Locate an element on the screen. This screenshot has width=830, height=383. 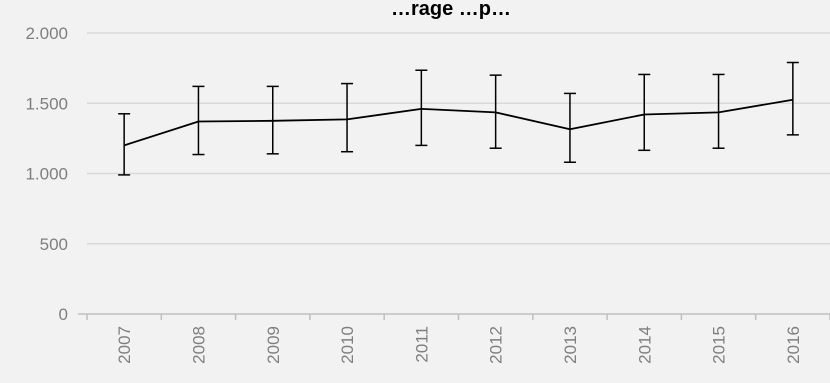
series-line is located at coordinates (458, 122).